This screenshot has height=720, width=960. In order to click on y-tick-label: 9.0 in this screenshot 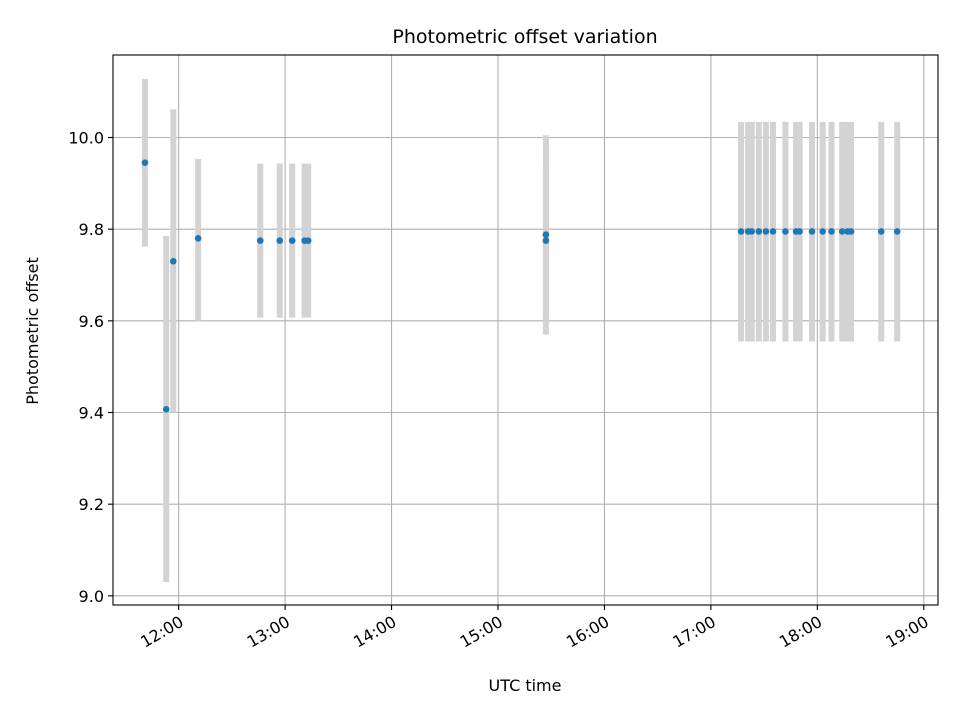, I will do `click(91, 596)`.